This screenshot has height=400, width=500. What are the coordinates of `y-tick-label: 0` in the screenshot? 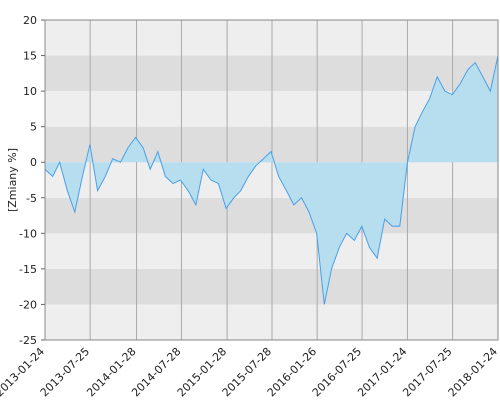 It's located at (33, 162).